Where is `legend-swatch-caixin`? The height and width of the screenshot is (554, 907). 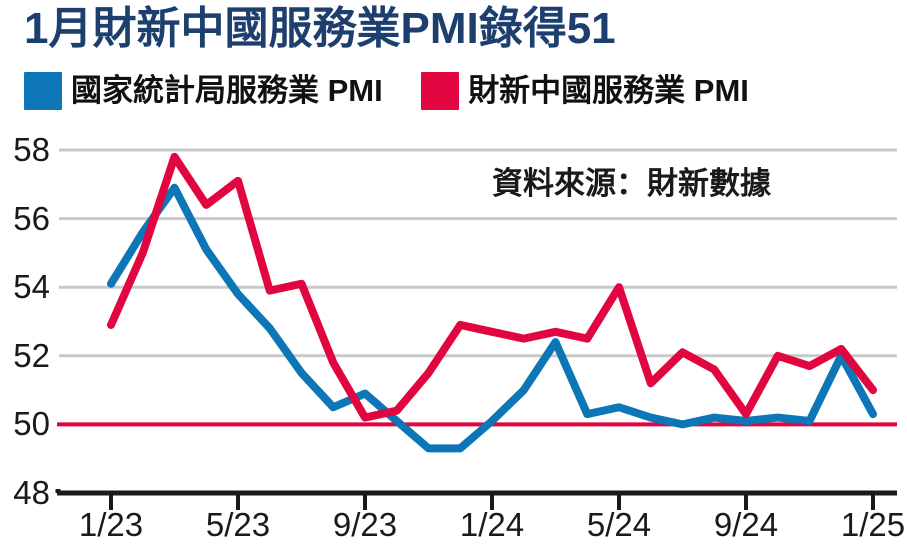 legend-swatch-caixin is located at coordinates (440, 91).